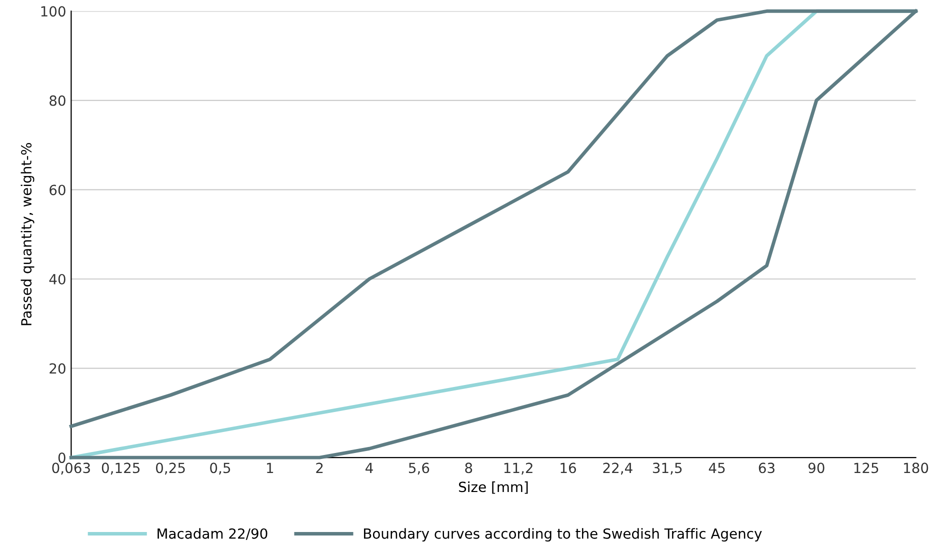 Image resolution: width=949 pixels, height=558 pixels. I want to click on x-tick-label: 11,2, so click(518, 468).